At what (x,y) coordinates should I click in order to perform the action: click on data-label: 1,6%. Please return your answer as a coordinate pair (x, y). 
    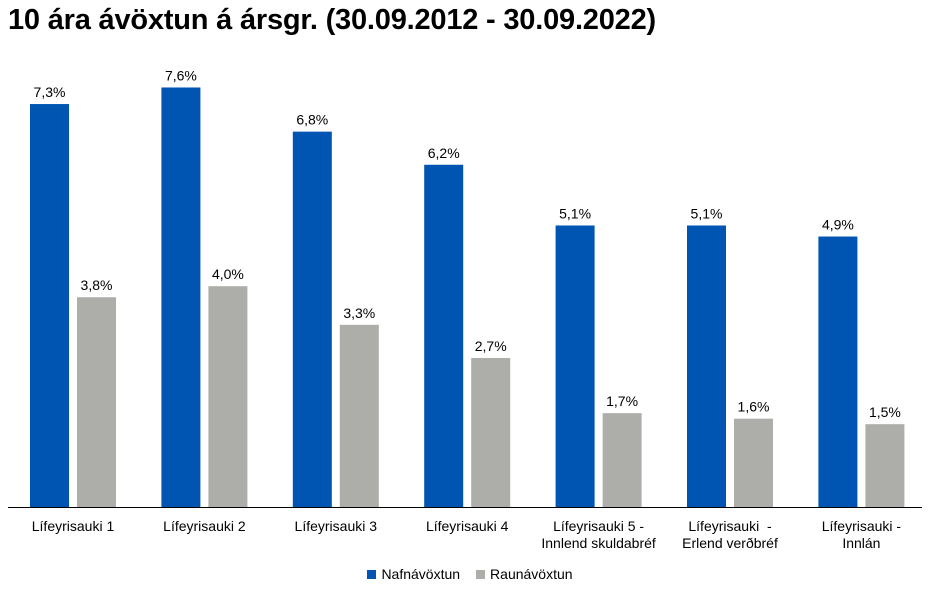
    Looking at the image, I should click on (754, 407).